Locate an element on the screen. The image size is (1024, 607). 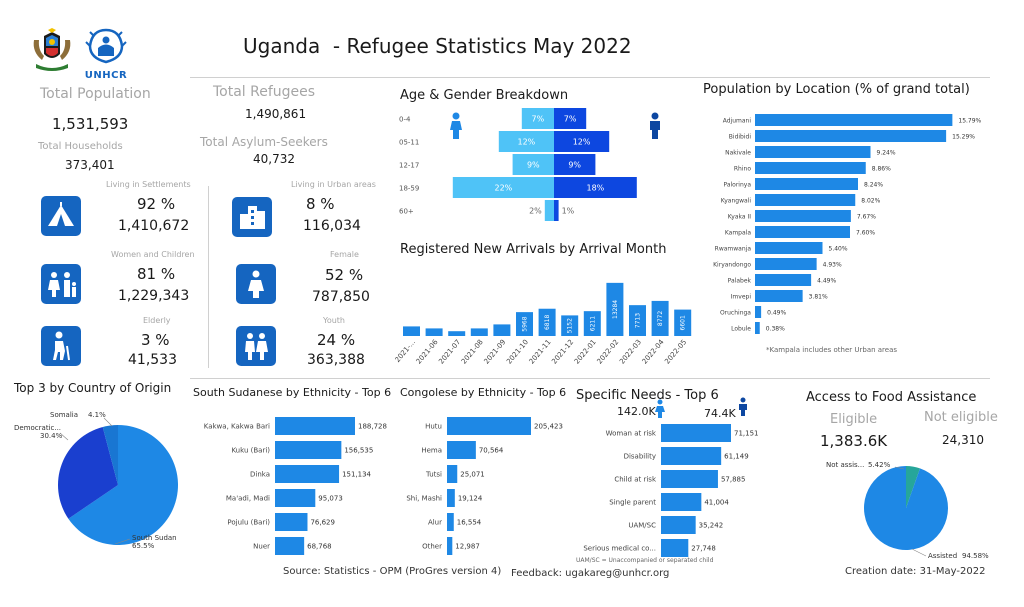
arrival-tick-label: 2021-10 is located at coordinates (517, 352).